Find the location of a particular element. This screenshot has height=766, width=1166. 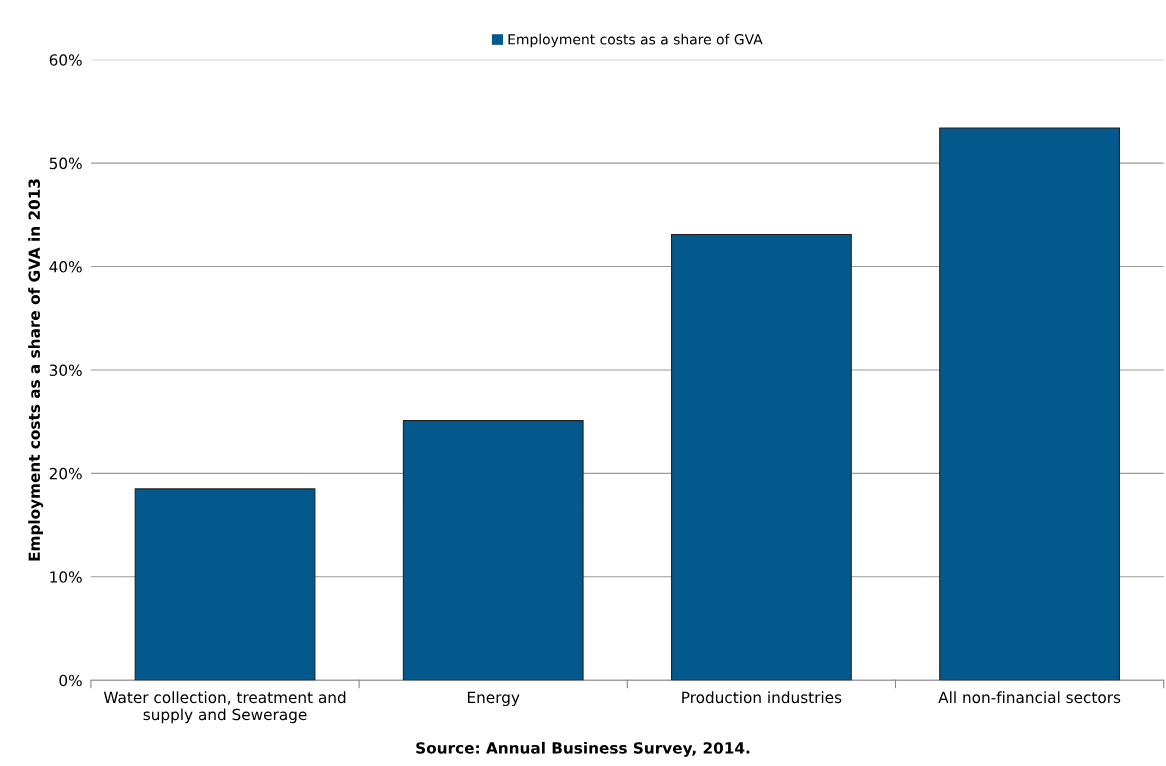

y-axis-title: Employment costs as a share of GVA in 2013 is located at coordinates (36, 370).